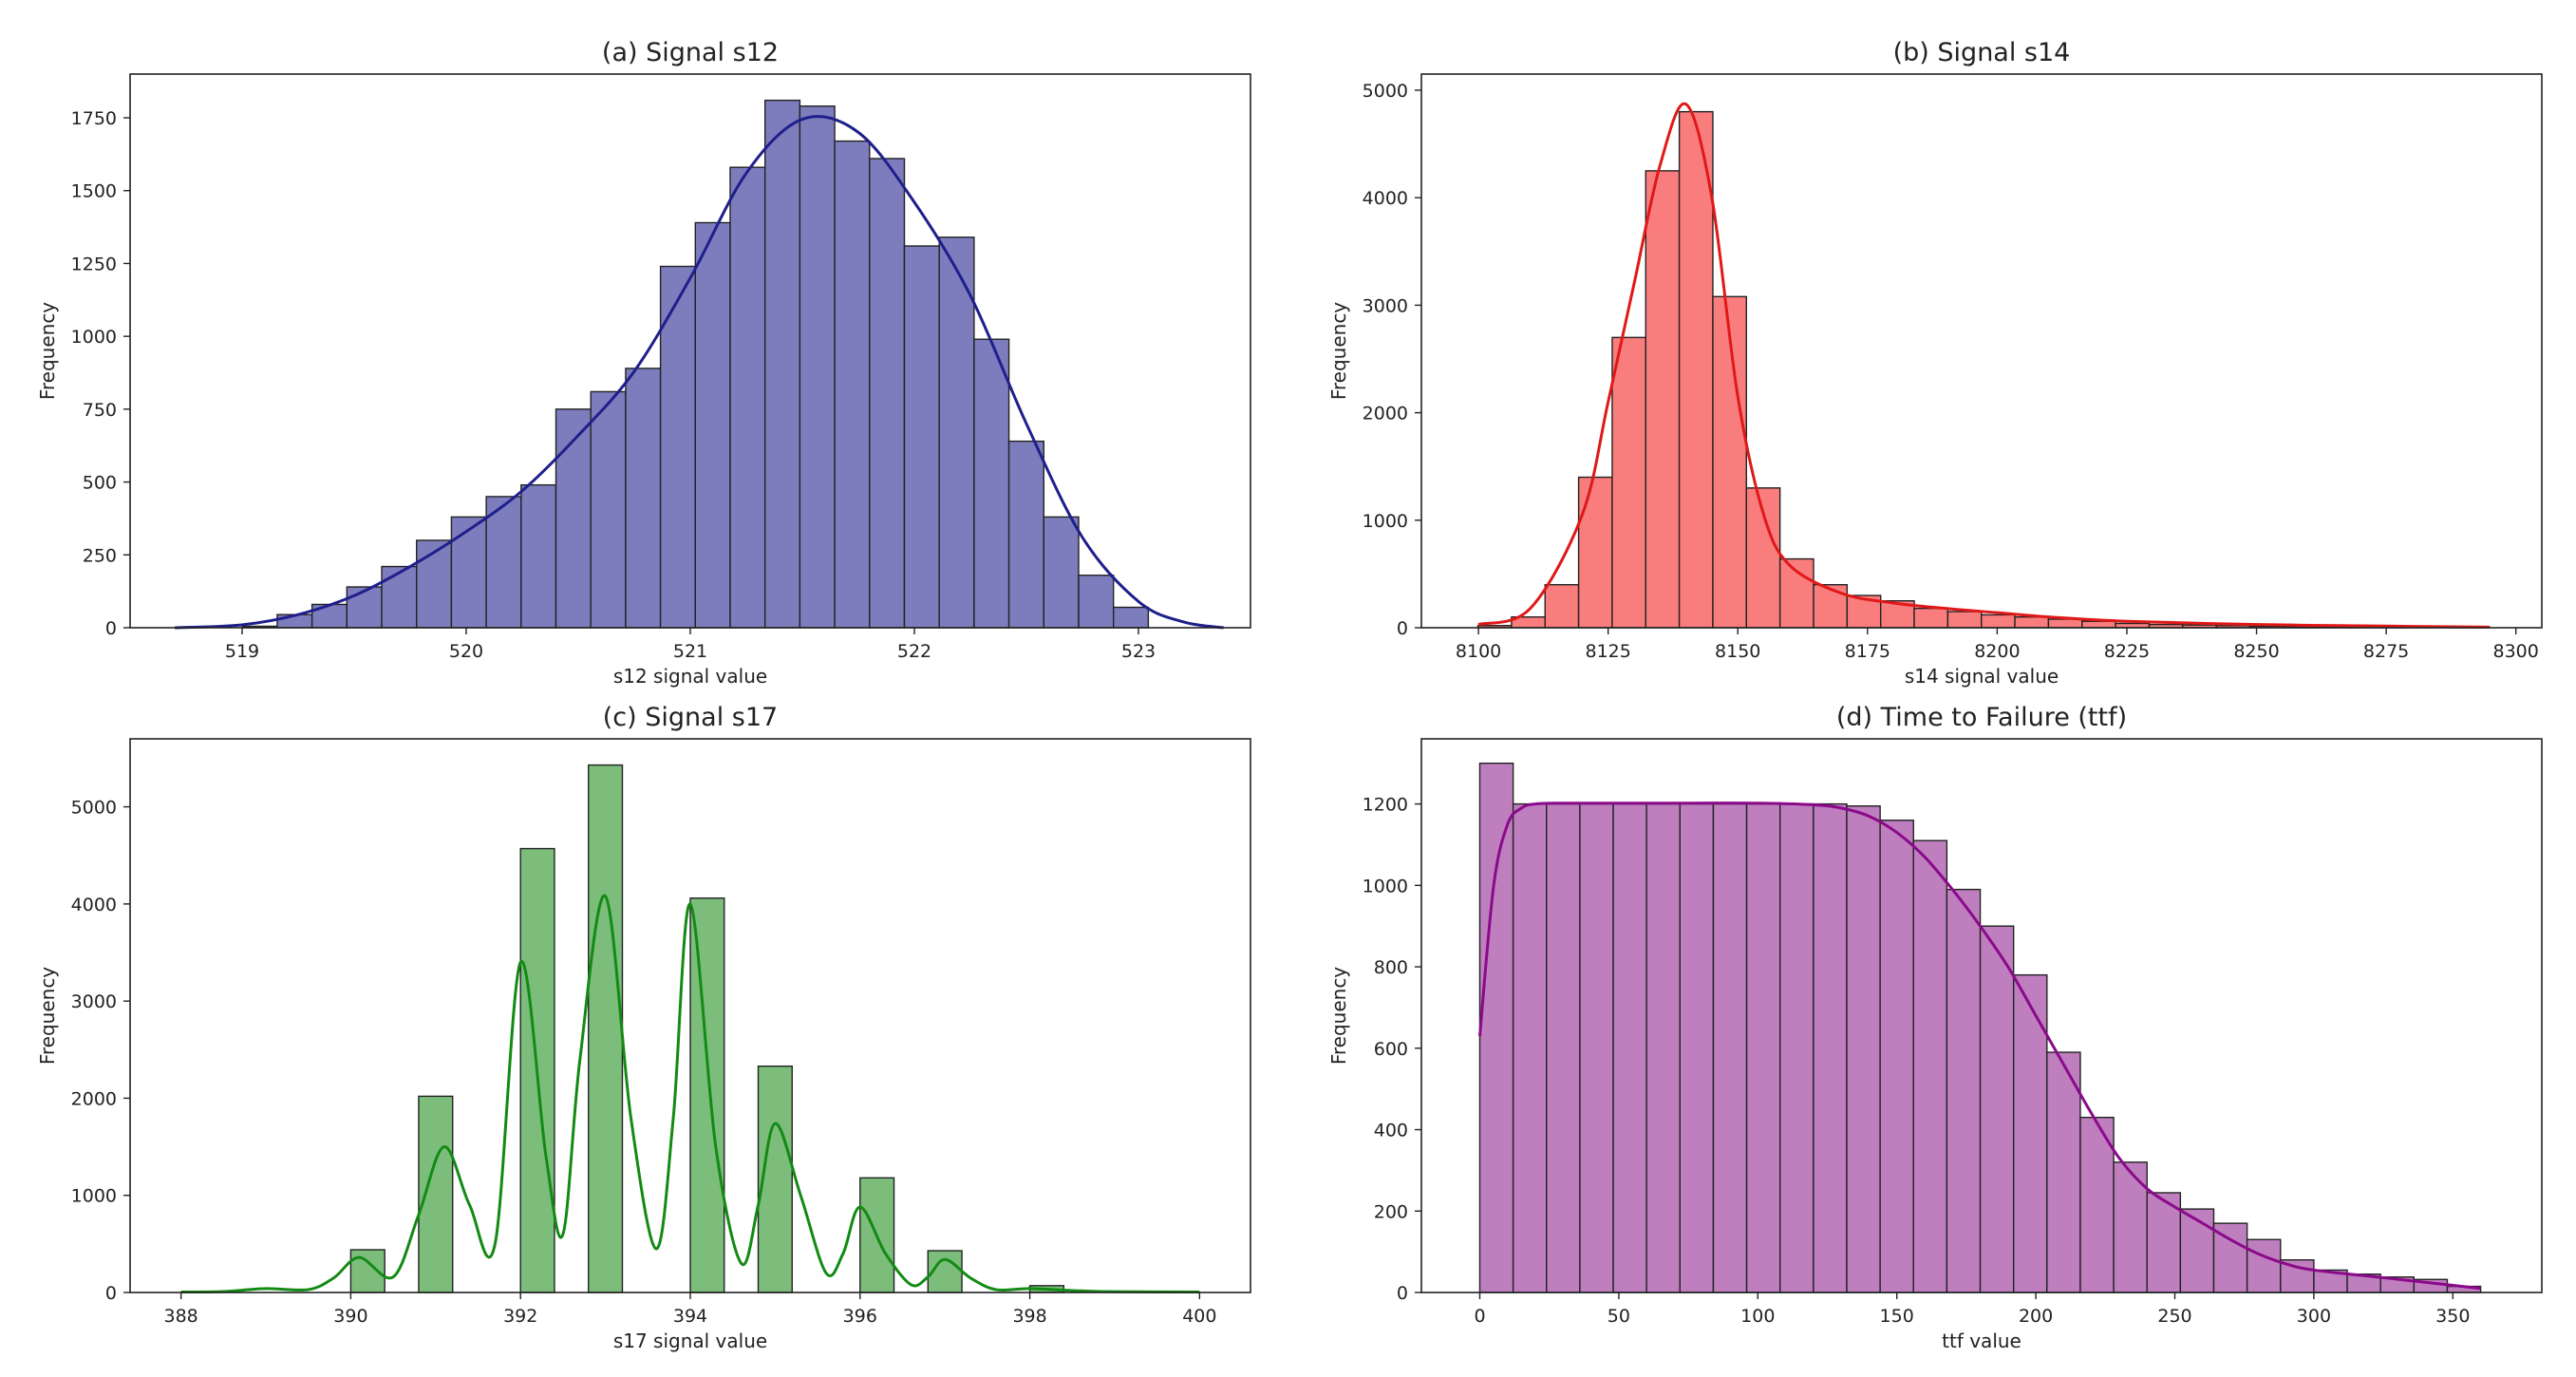 Image resolution: width=2576 pixels, height=1377 pixels. Describe the element at coordinates (100, 483) in the screenshot. I see `y-tick-label: 500` at that location.